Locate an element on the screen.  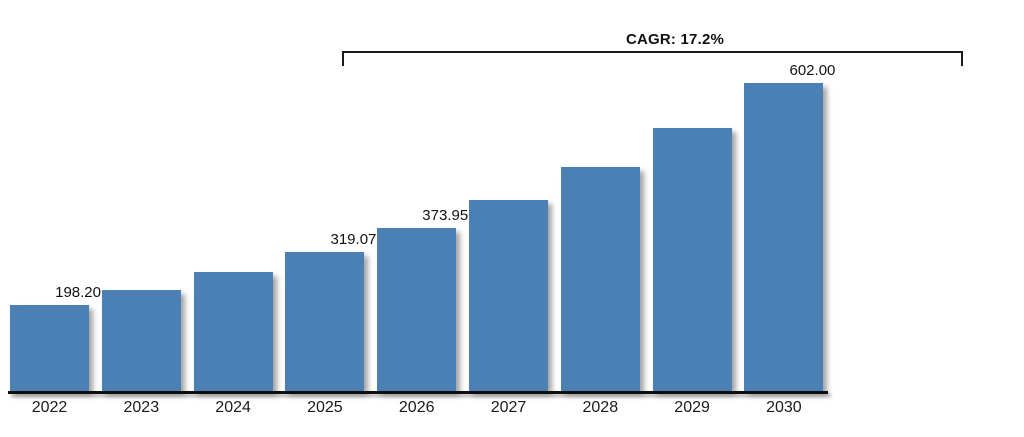
bar-2026 is located at coordinates (417, 309).